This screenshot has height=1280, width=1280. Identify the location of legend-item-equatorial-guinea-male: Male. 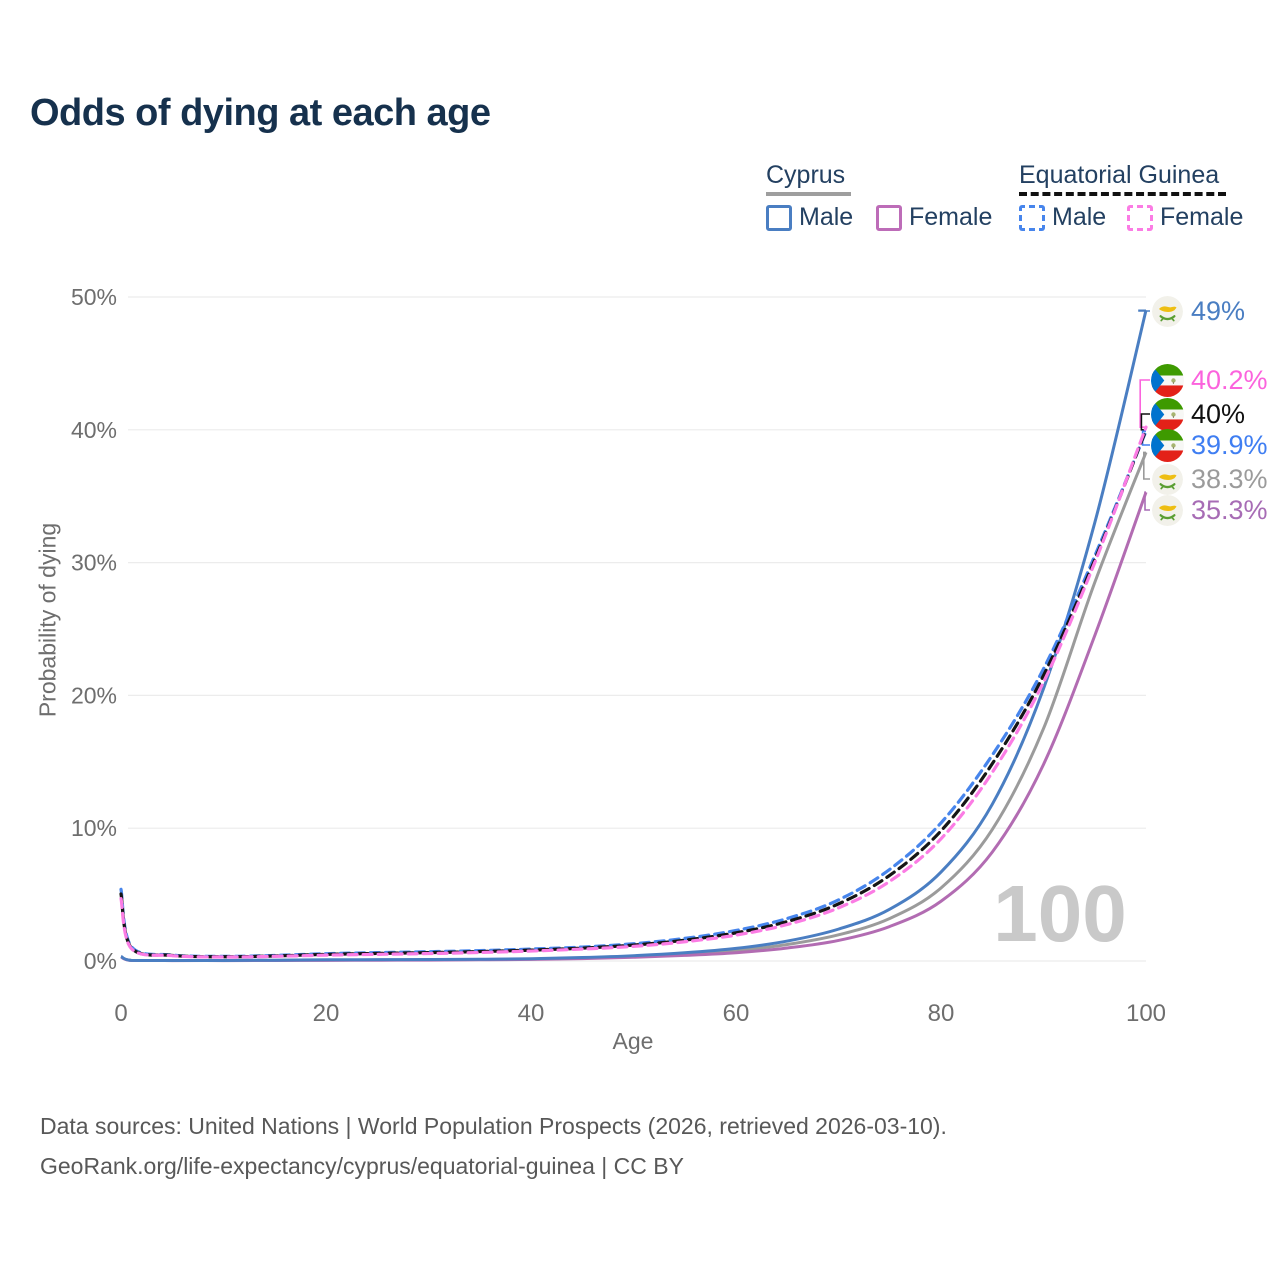
(1062, 217).